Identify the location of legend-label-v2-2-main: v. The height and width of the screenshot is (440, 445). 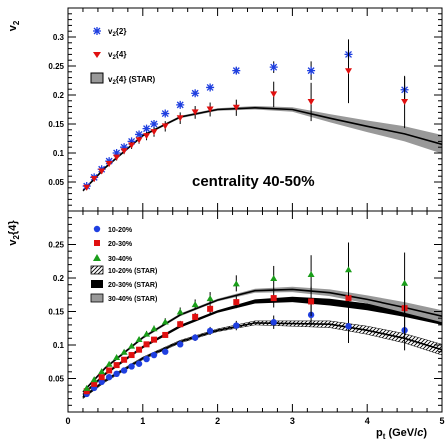
(110, 31).